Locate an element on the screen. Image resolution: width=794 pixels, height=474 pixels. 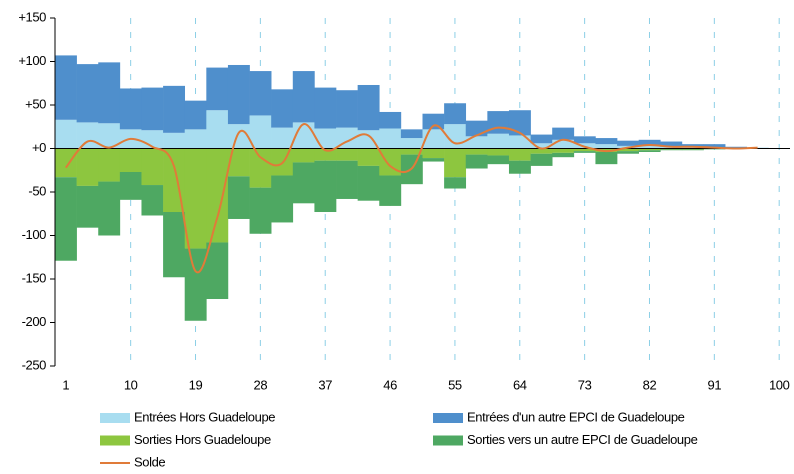
y-tick-label: -150 is located at coordinates (34, 277).